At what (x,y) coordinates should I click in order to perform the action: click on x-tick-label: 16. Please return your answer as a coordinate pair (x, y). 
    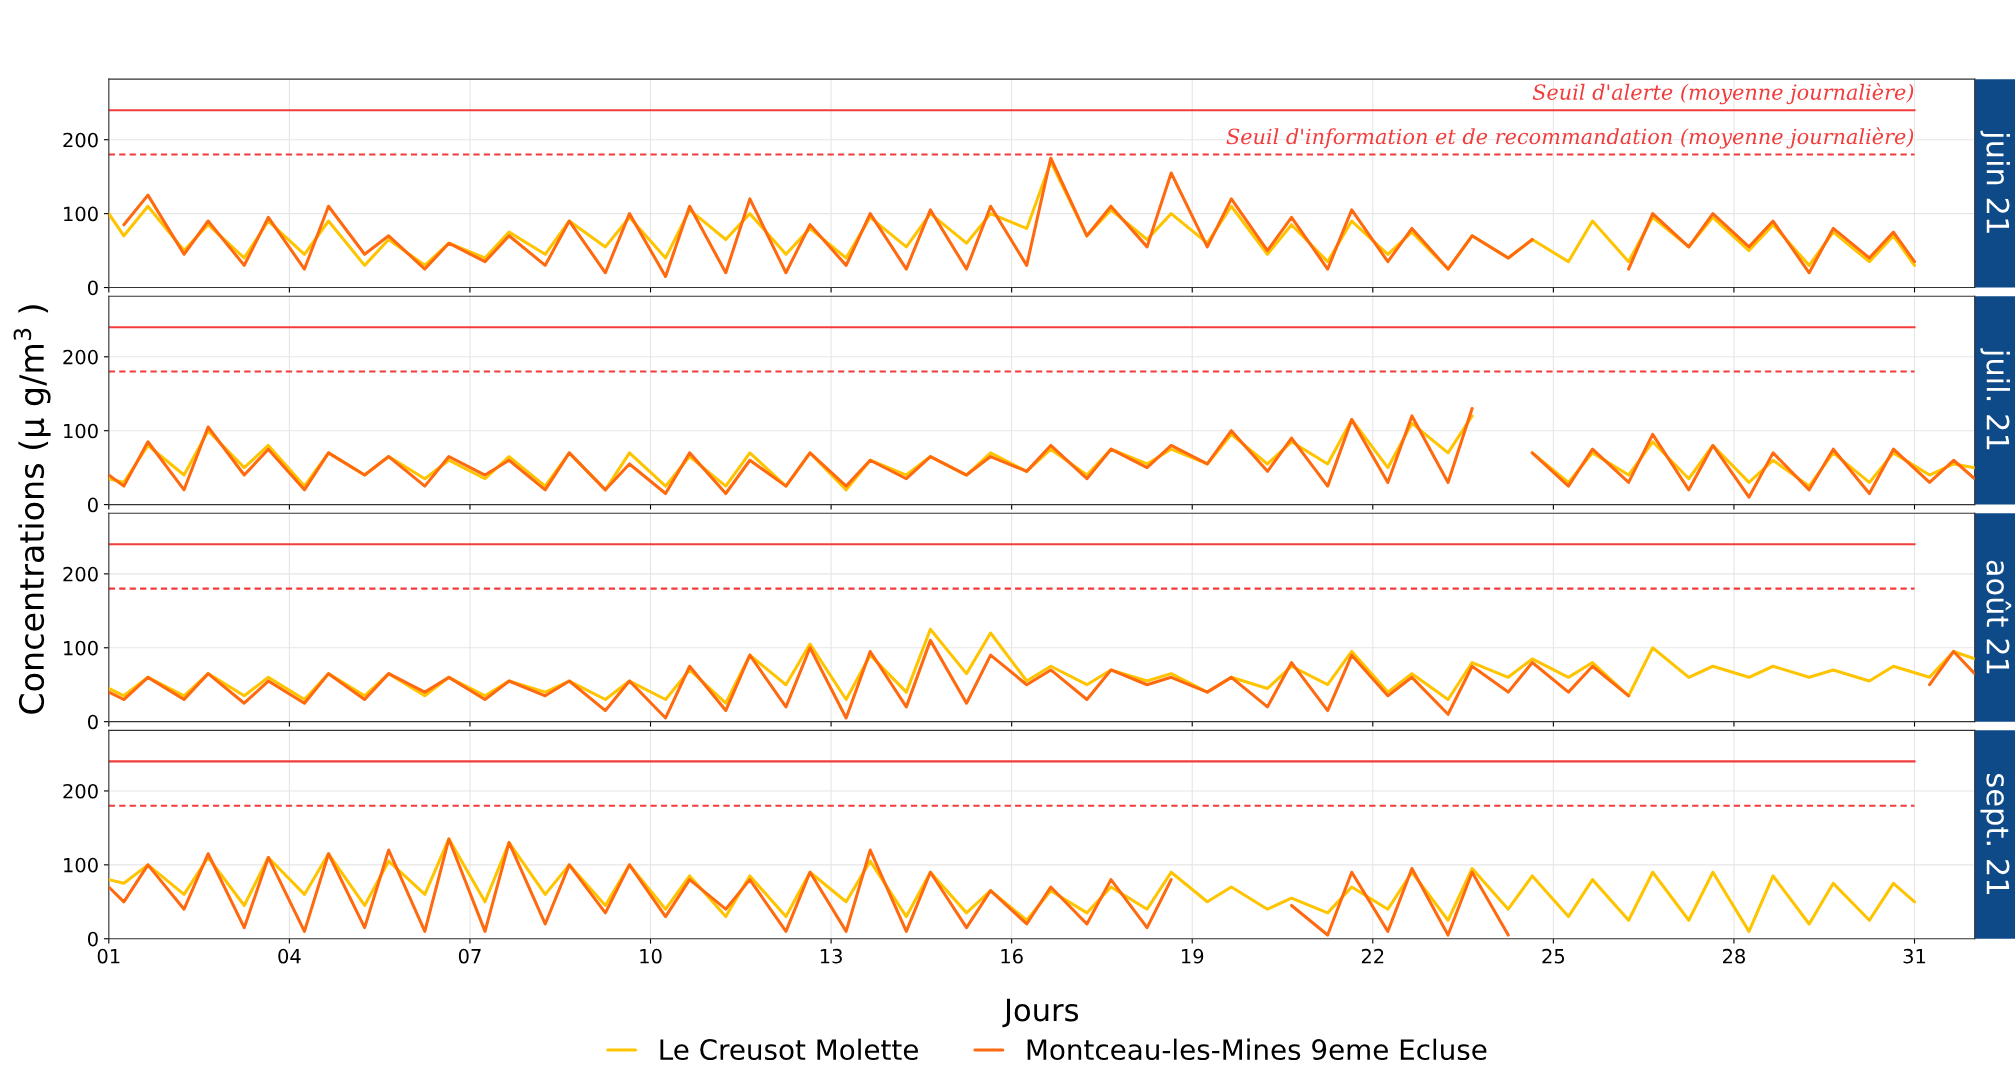
    Looking at the image, I should click on (1012, 956).